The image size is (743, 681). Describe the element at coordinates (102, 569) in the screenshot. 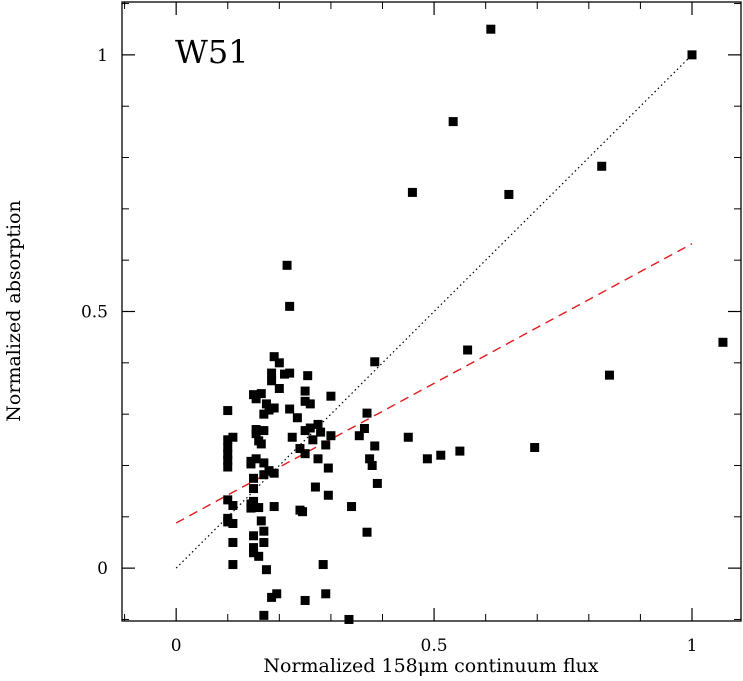

I see `y-tick-label: 0` at that location.